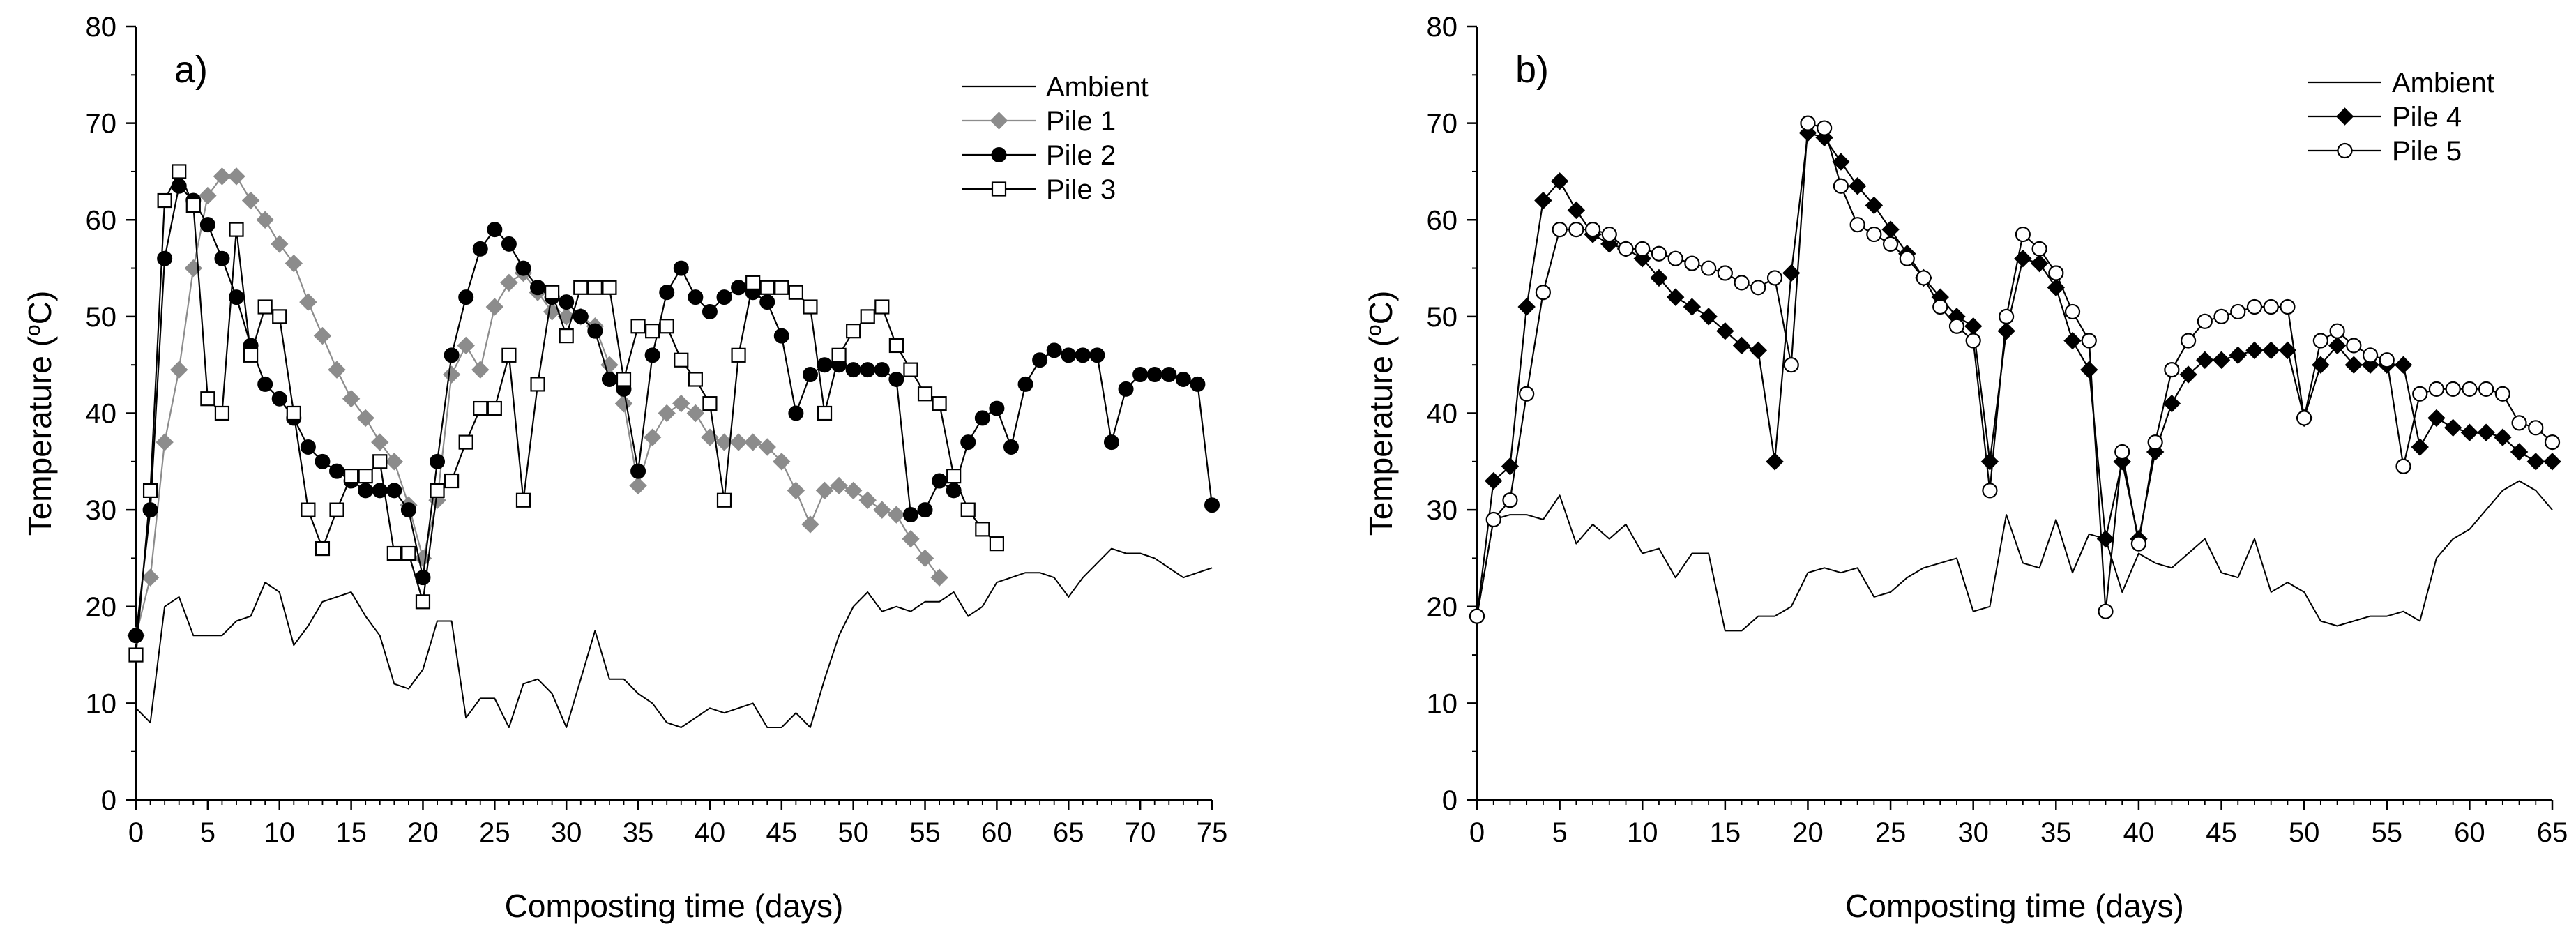 This screenshot has width=2576, height=938. What do you see at coordinates (674, 637) in the screenshot?
I see `series-line` at bounding box center [674, 637].